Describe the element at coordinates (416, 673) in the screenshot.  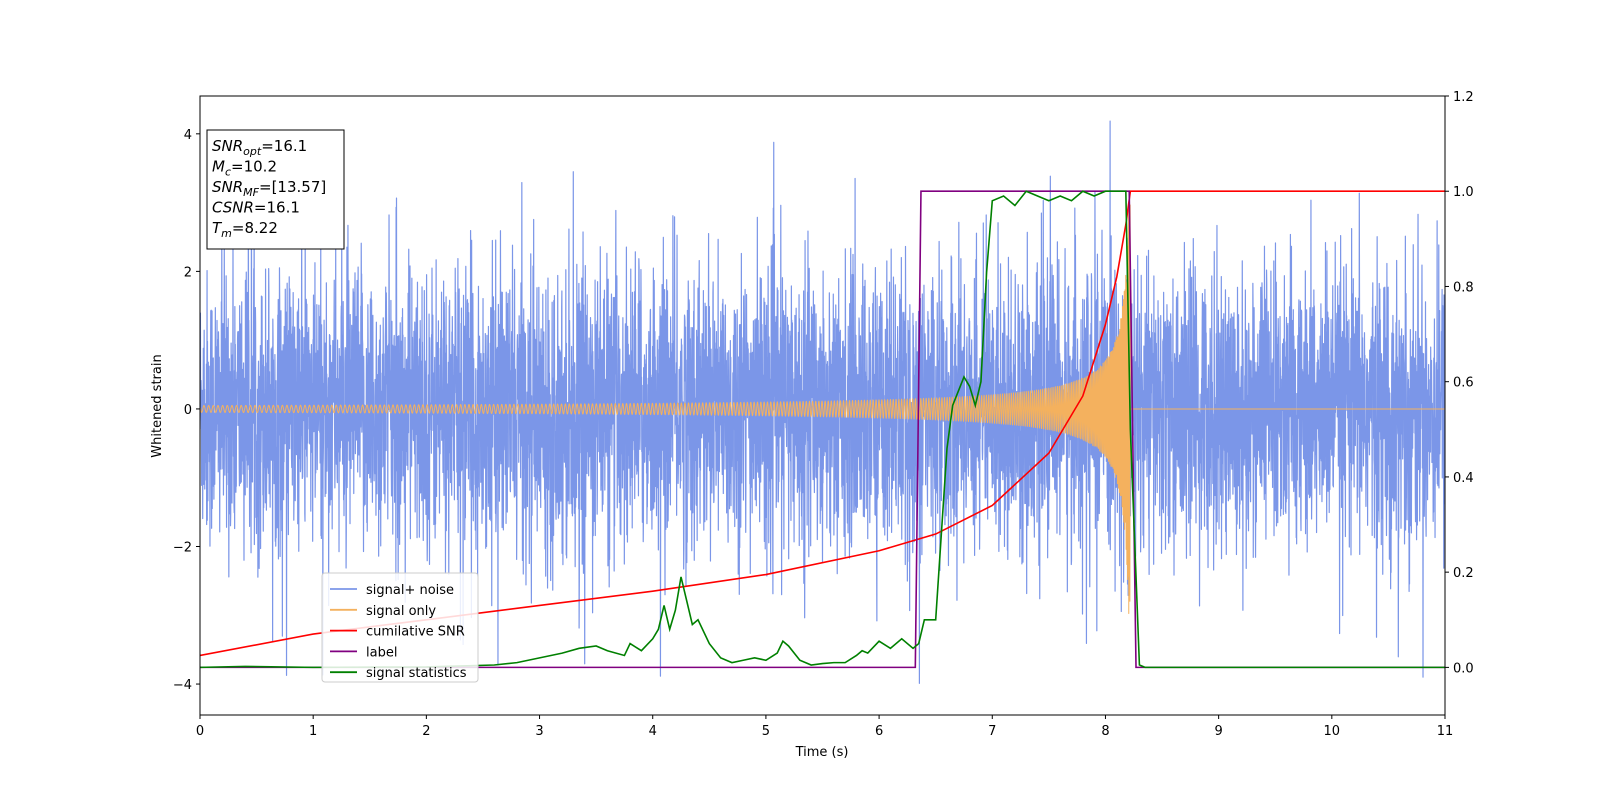
I see `legend-label: signal statistics` at that location.